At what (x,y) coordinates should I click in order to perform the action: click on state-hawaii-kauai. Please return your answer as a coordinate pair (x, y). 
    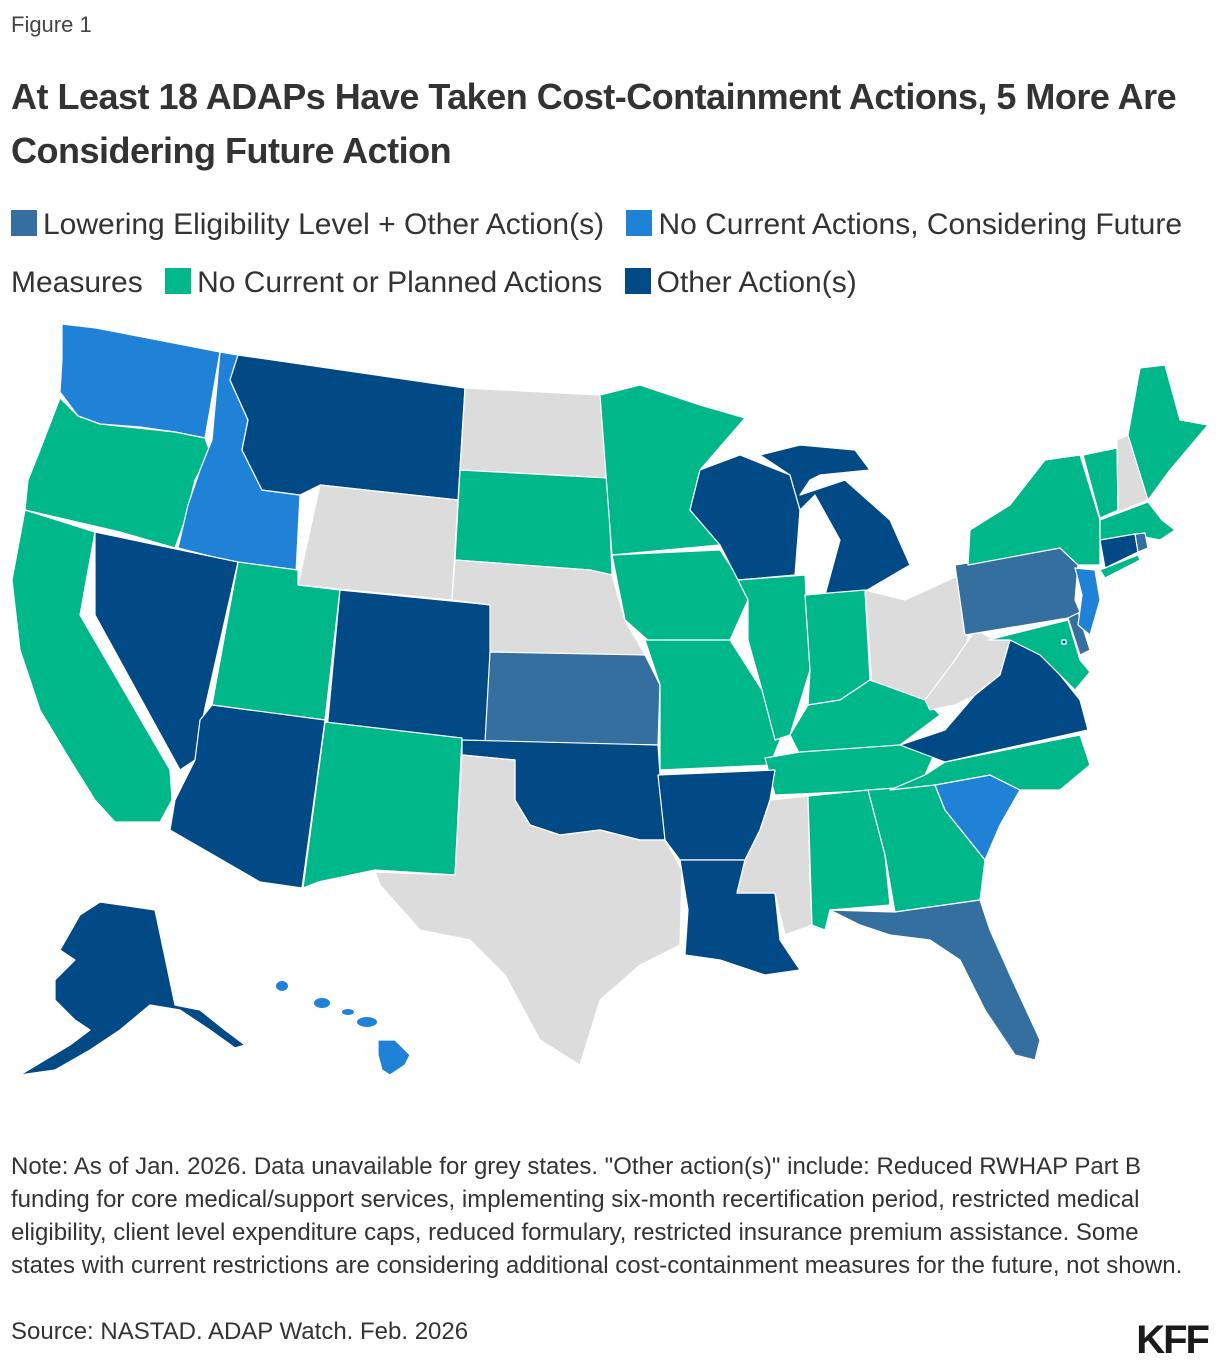
    Looking at the image, I should click on (282, 986).